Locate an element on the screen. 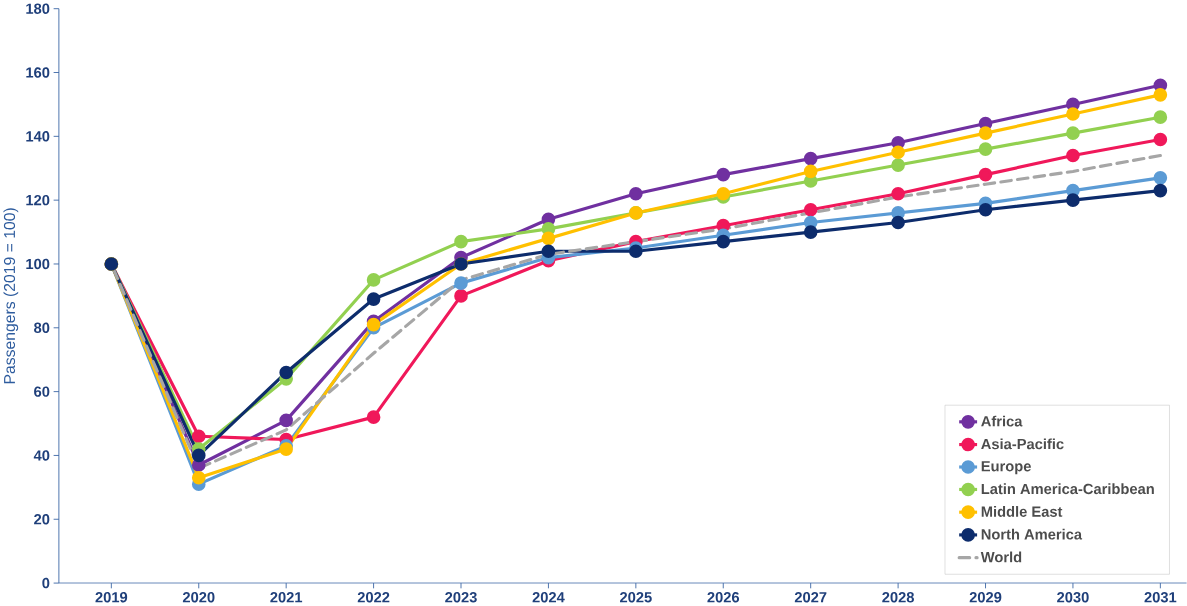 This screenshot has width=1187, height=606. x-tick-label: 2021 is located at coordinates (286, 597).